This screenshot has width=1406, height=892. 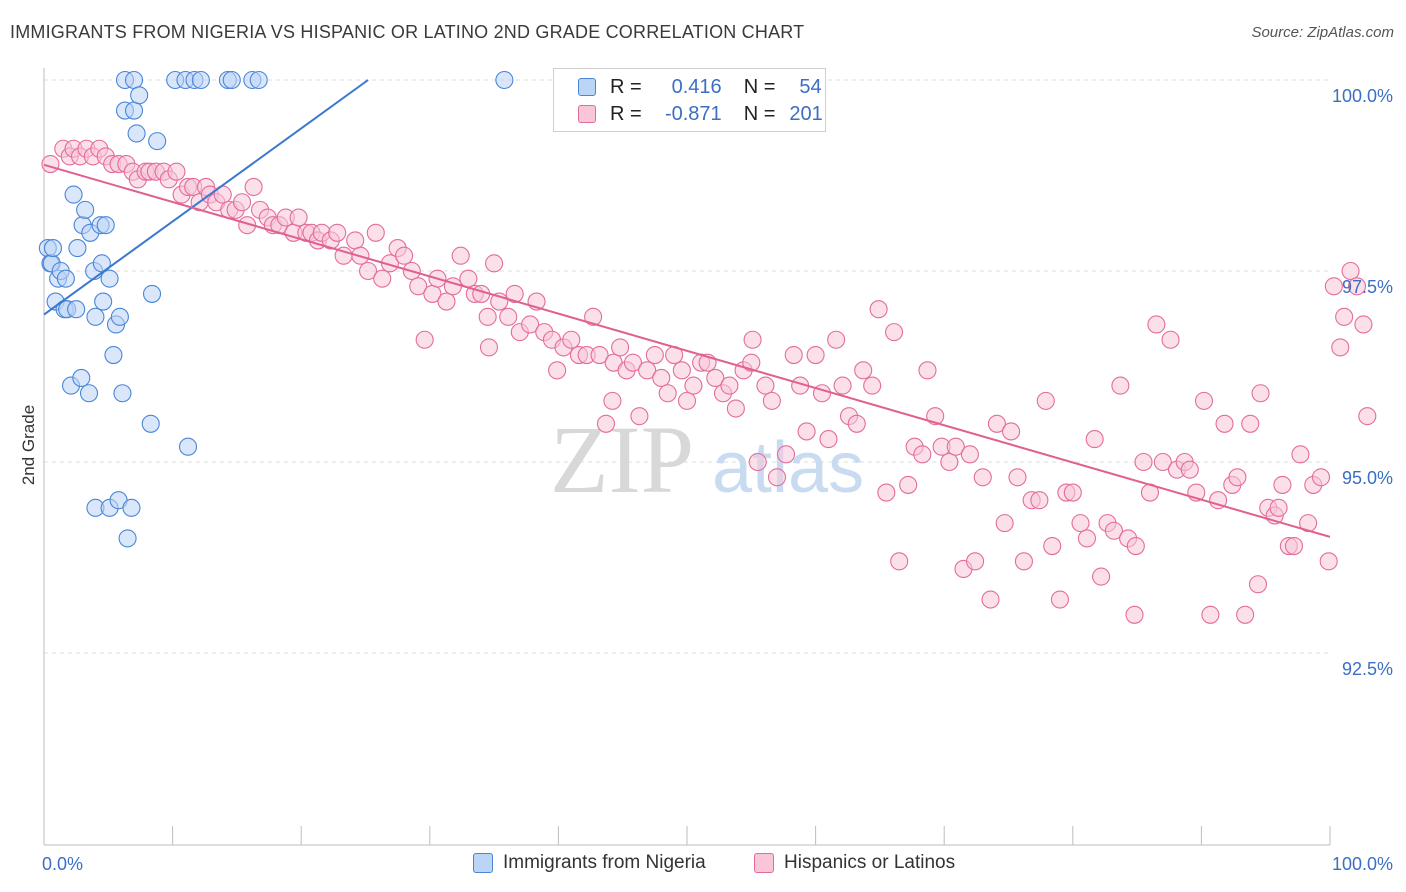 I want to click on legend-item-nigeria: Immigrants from Nigeria, so click(x=589, y=863).